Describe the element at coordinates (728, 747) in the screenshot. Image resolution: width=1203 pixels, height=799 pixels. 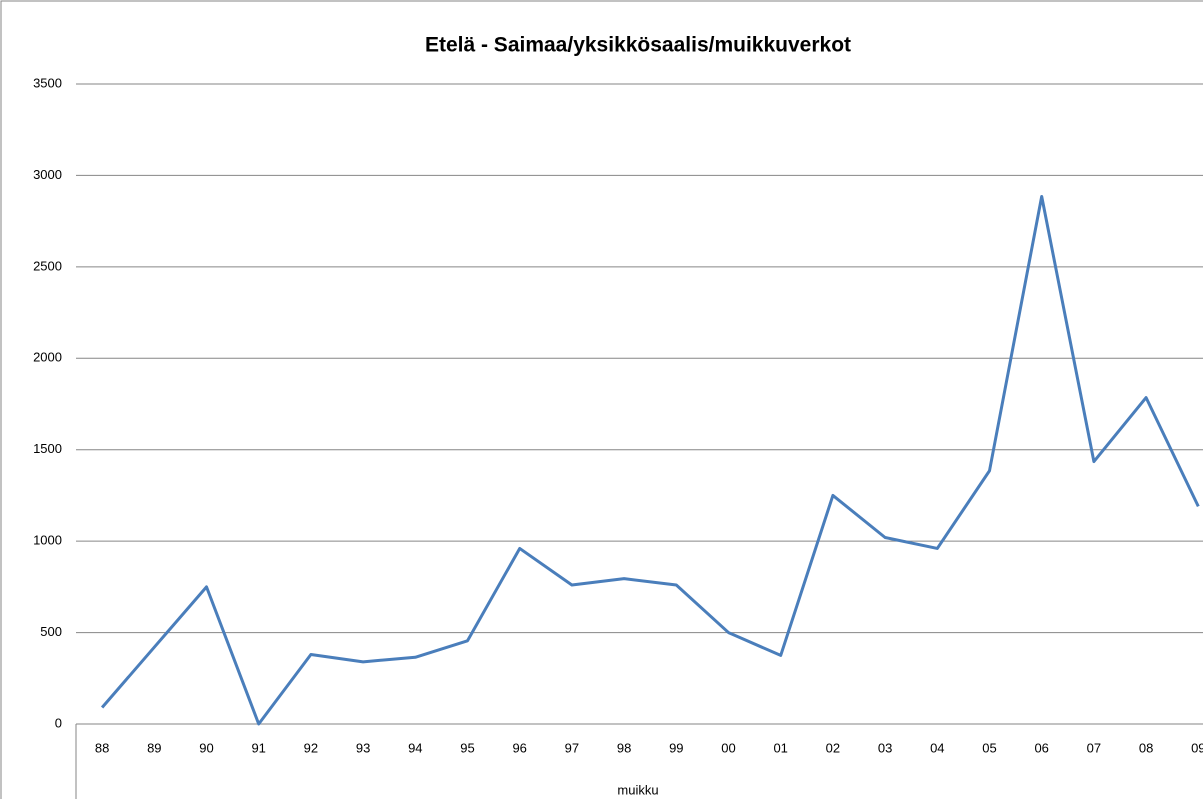
I see `x-tick-label: 00` at that location.